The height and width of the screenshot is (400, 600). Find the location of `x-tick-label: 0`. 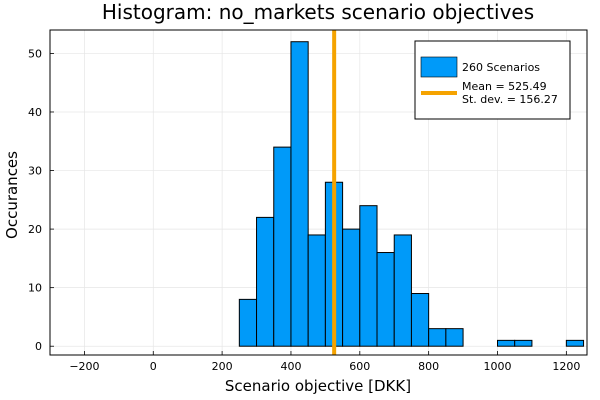

x-tick-label: 0 is located at coordinates (153, 366).